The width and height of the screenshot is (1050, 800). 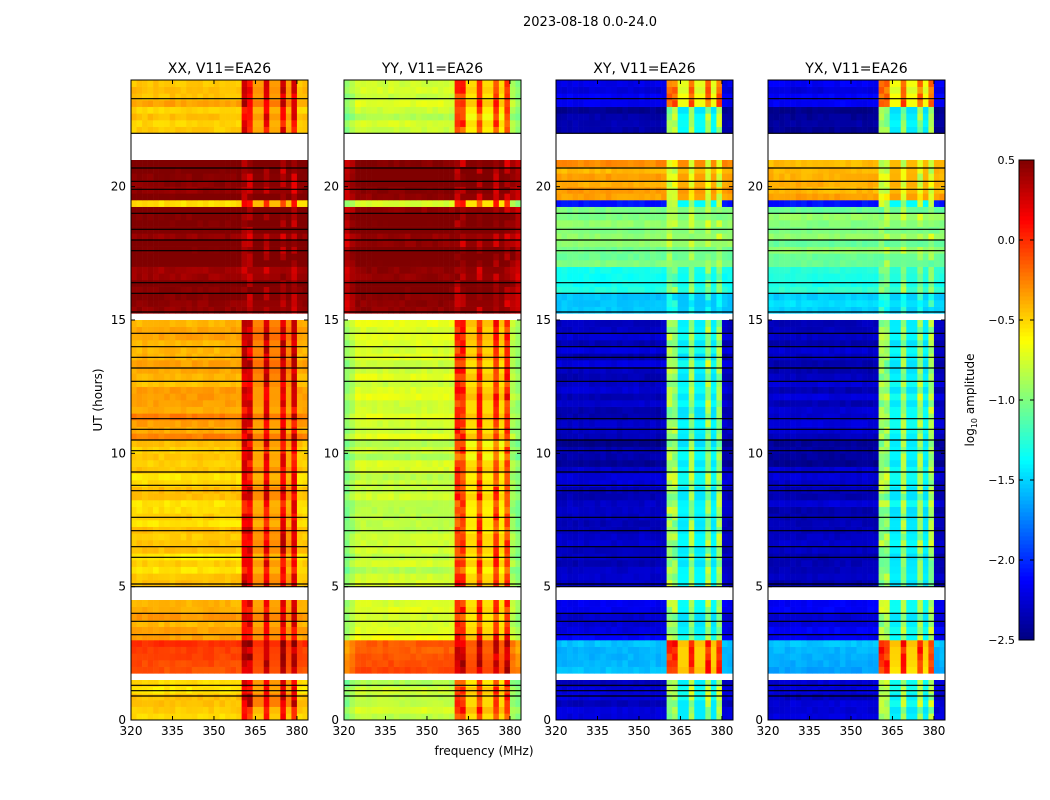 I want to click on axes-frame, so click(x=219, y=400).